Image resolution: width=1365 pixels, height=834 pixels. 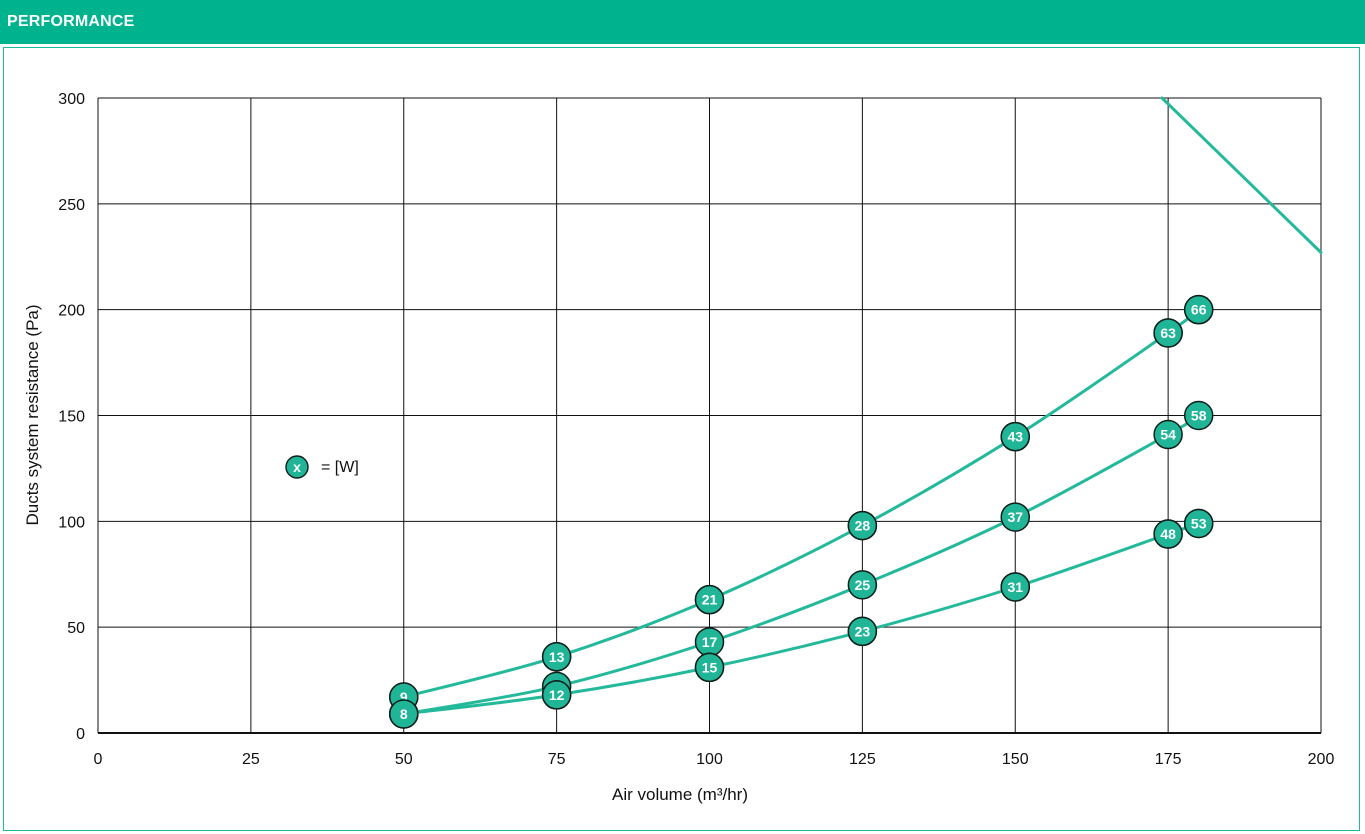 I want to click on data-point-label: 15, so click(x=710, y=667).